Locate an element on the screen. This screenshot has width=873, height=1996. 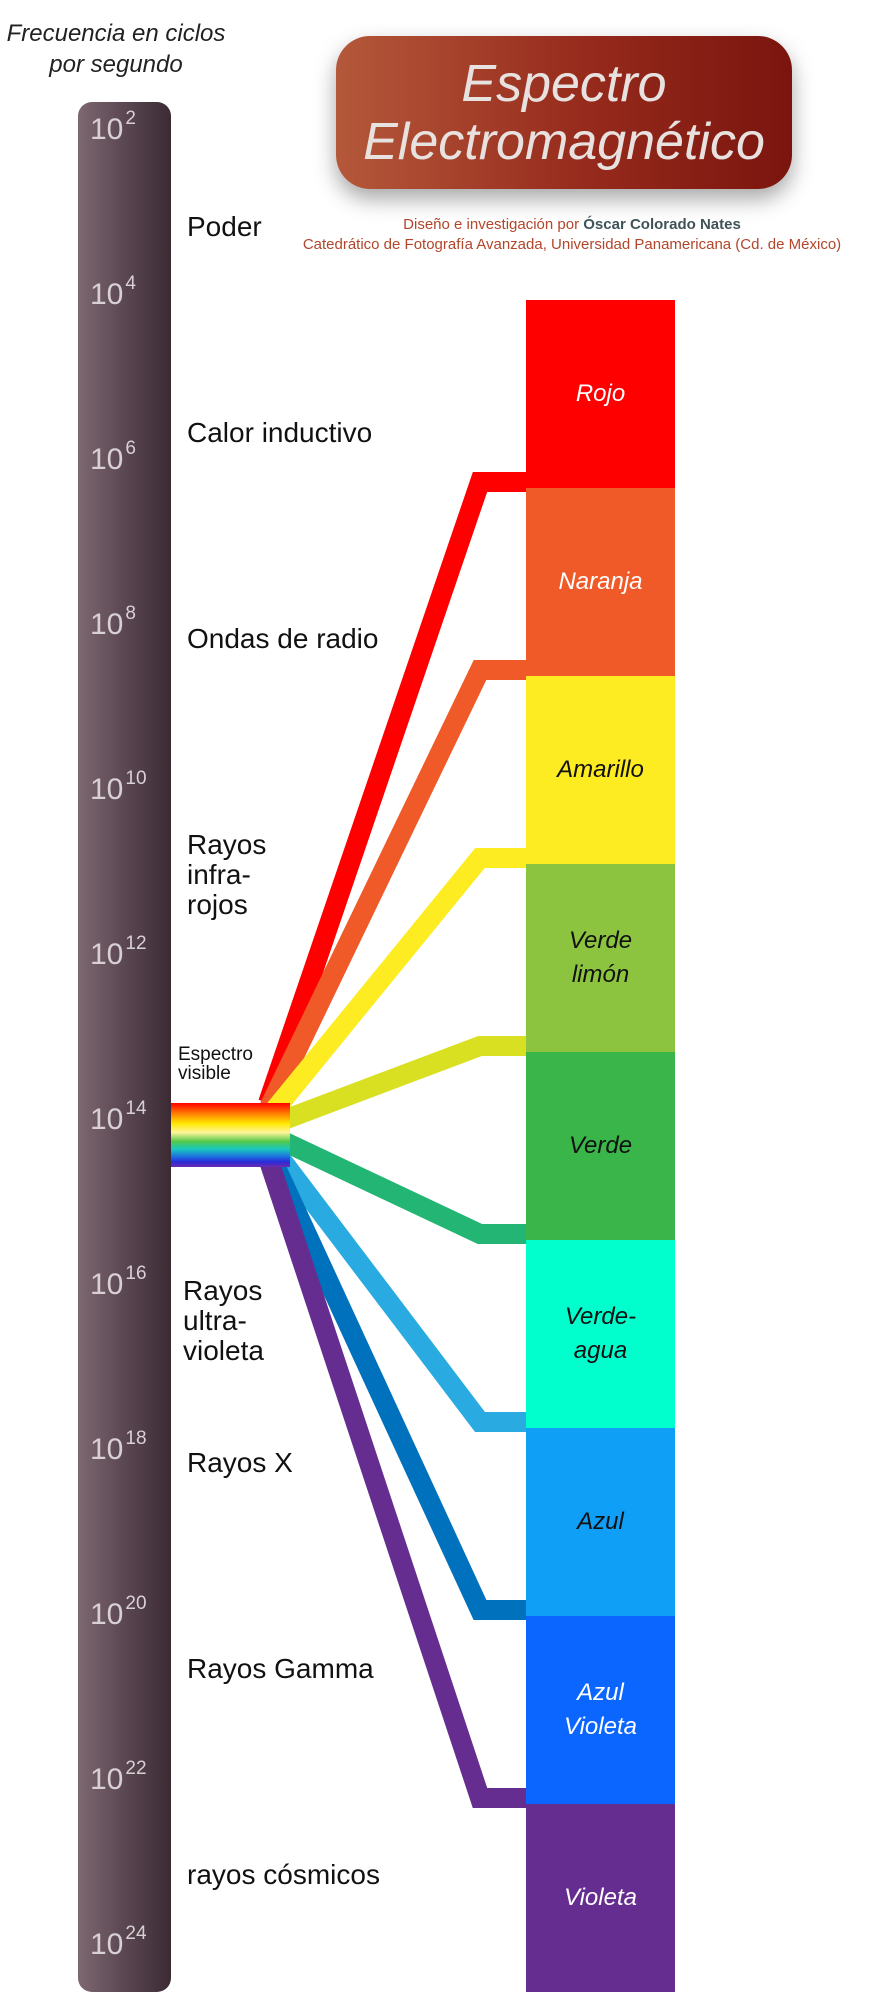
band-label-line: Rayos Gamma is located at coordinates (280, 1668).